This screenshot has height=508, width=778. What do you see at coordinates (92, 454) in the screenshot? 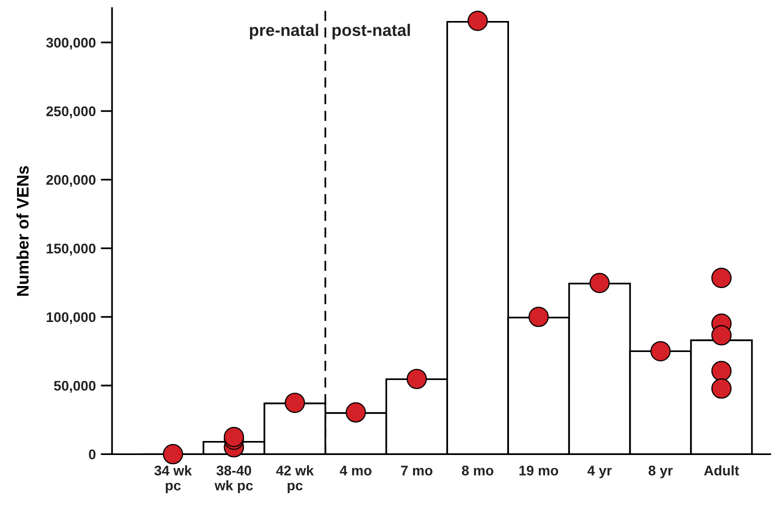
I see `y-tick-label: 0` at bounding box center [92, 454].